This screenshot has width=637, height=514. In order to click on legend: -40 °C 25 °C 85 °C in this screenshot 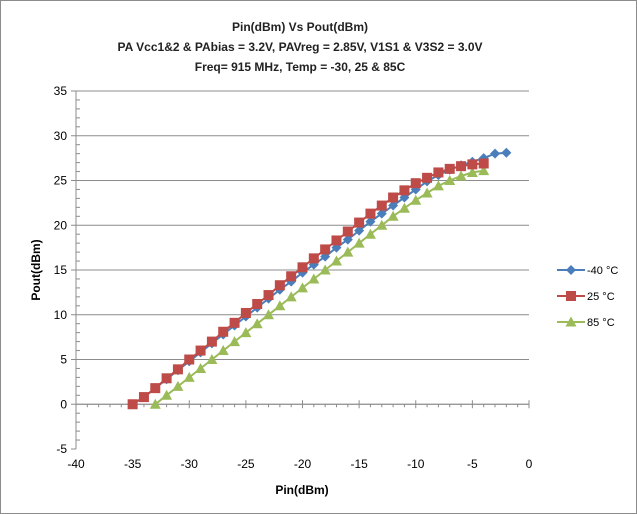, I will do `click(587, 297)`.